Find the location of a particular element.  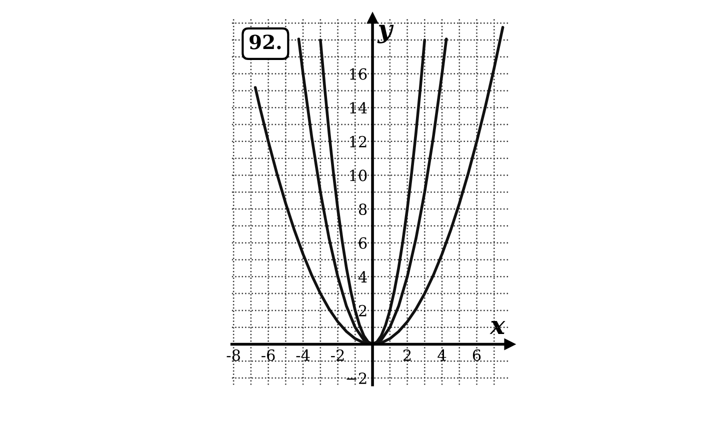

x-tick-label: -8 is located at coordinates (233, 355).